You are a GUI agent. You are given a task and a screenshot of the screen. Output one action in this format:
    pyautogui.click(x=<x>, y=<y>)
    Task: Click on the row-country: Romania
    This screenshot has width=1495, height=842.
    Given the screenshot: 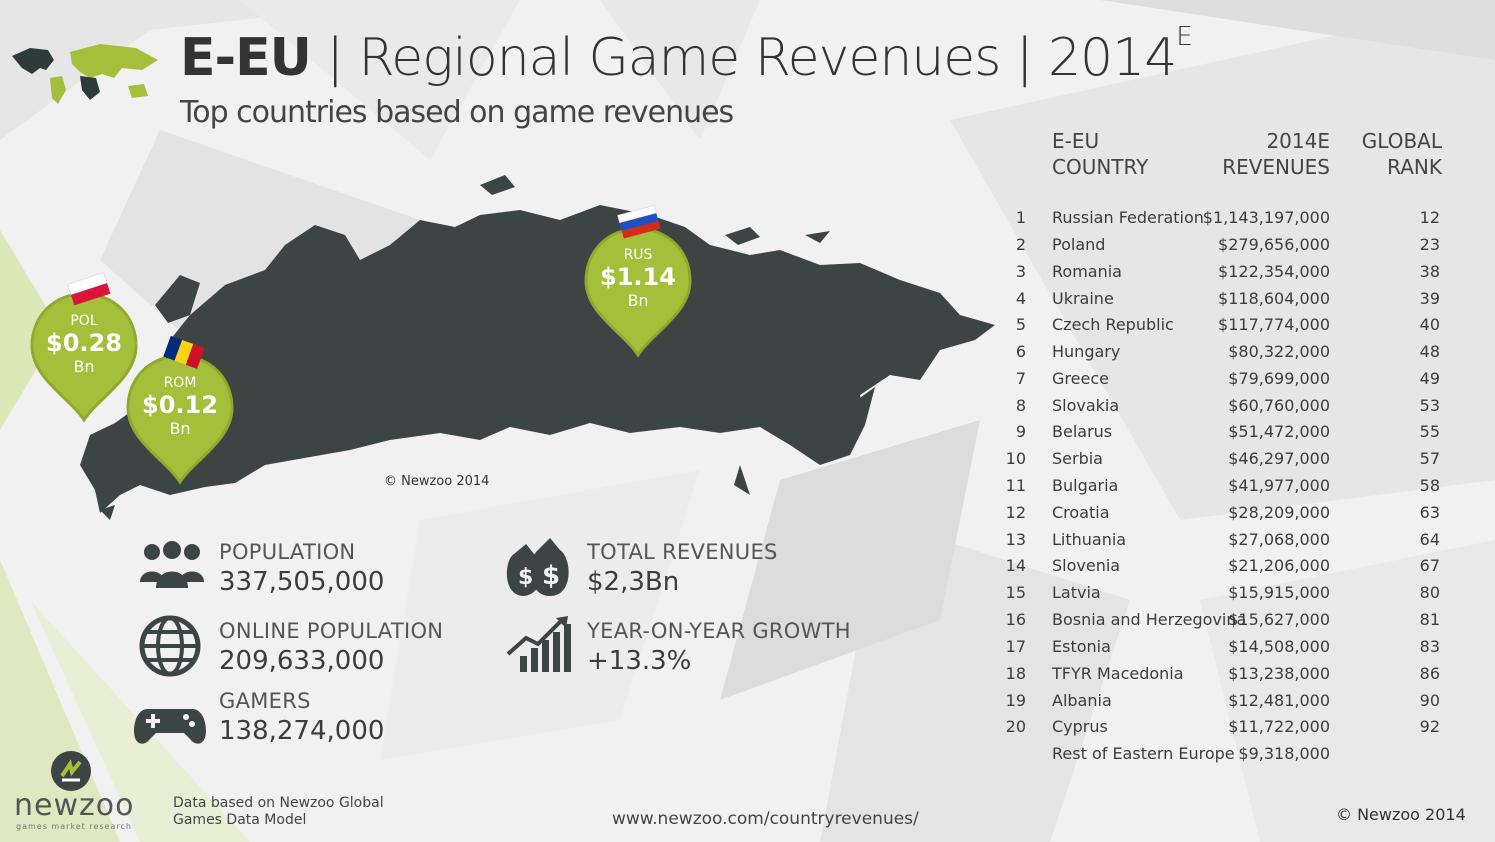 What is the action you would take?
    pyautogui.click(x=1087, y=271)
    